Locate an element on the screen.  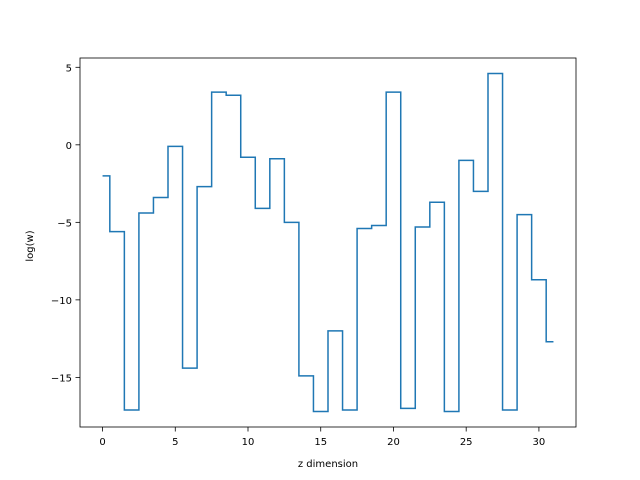
x-tick-label: 15 is located at coordinates (320, 442).